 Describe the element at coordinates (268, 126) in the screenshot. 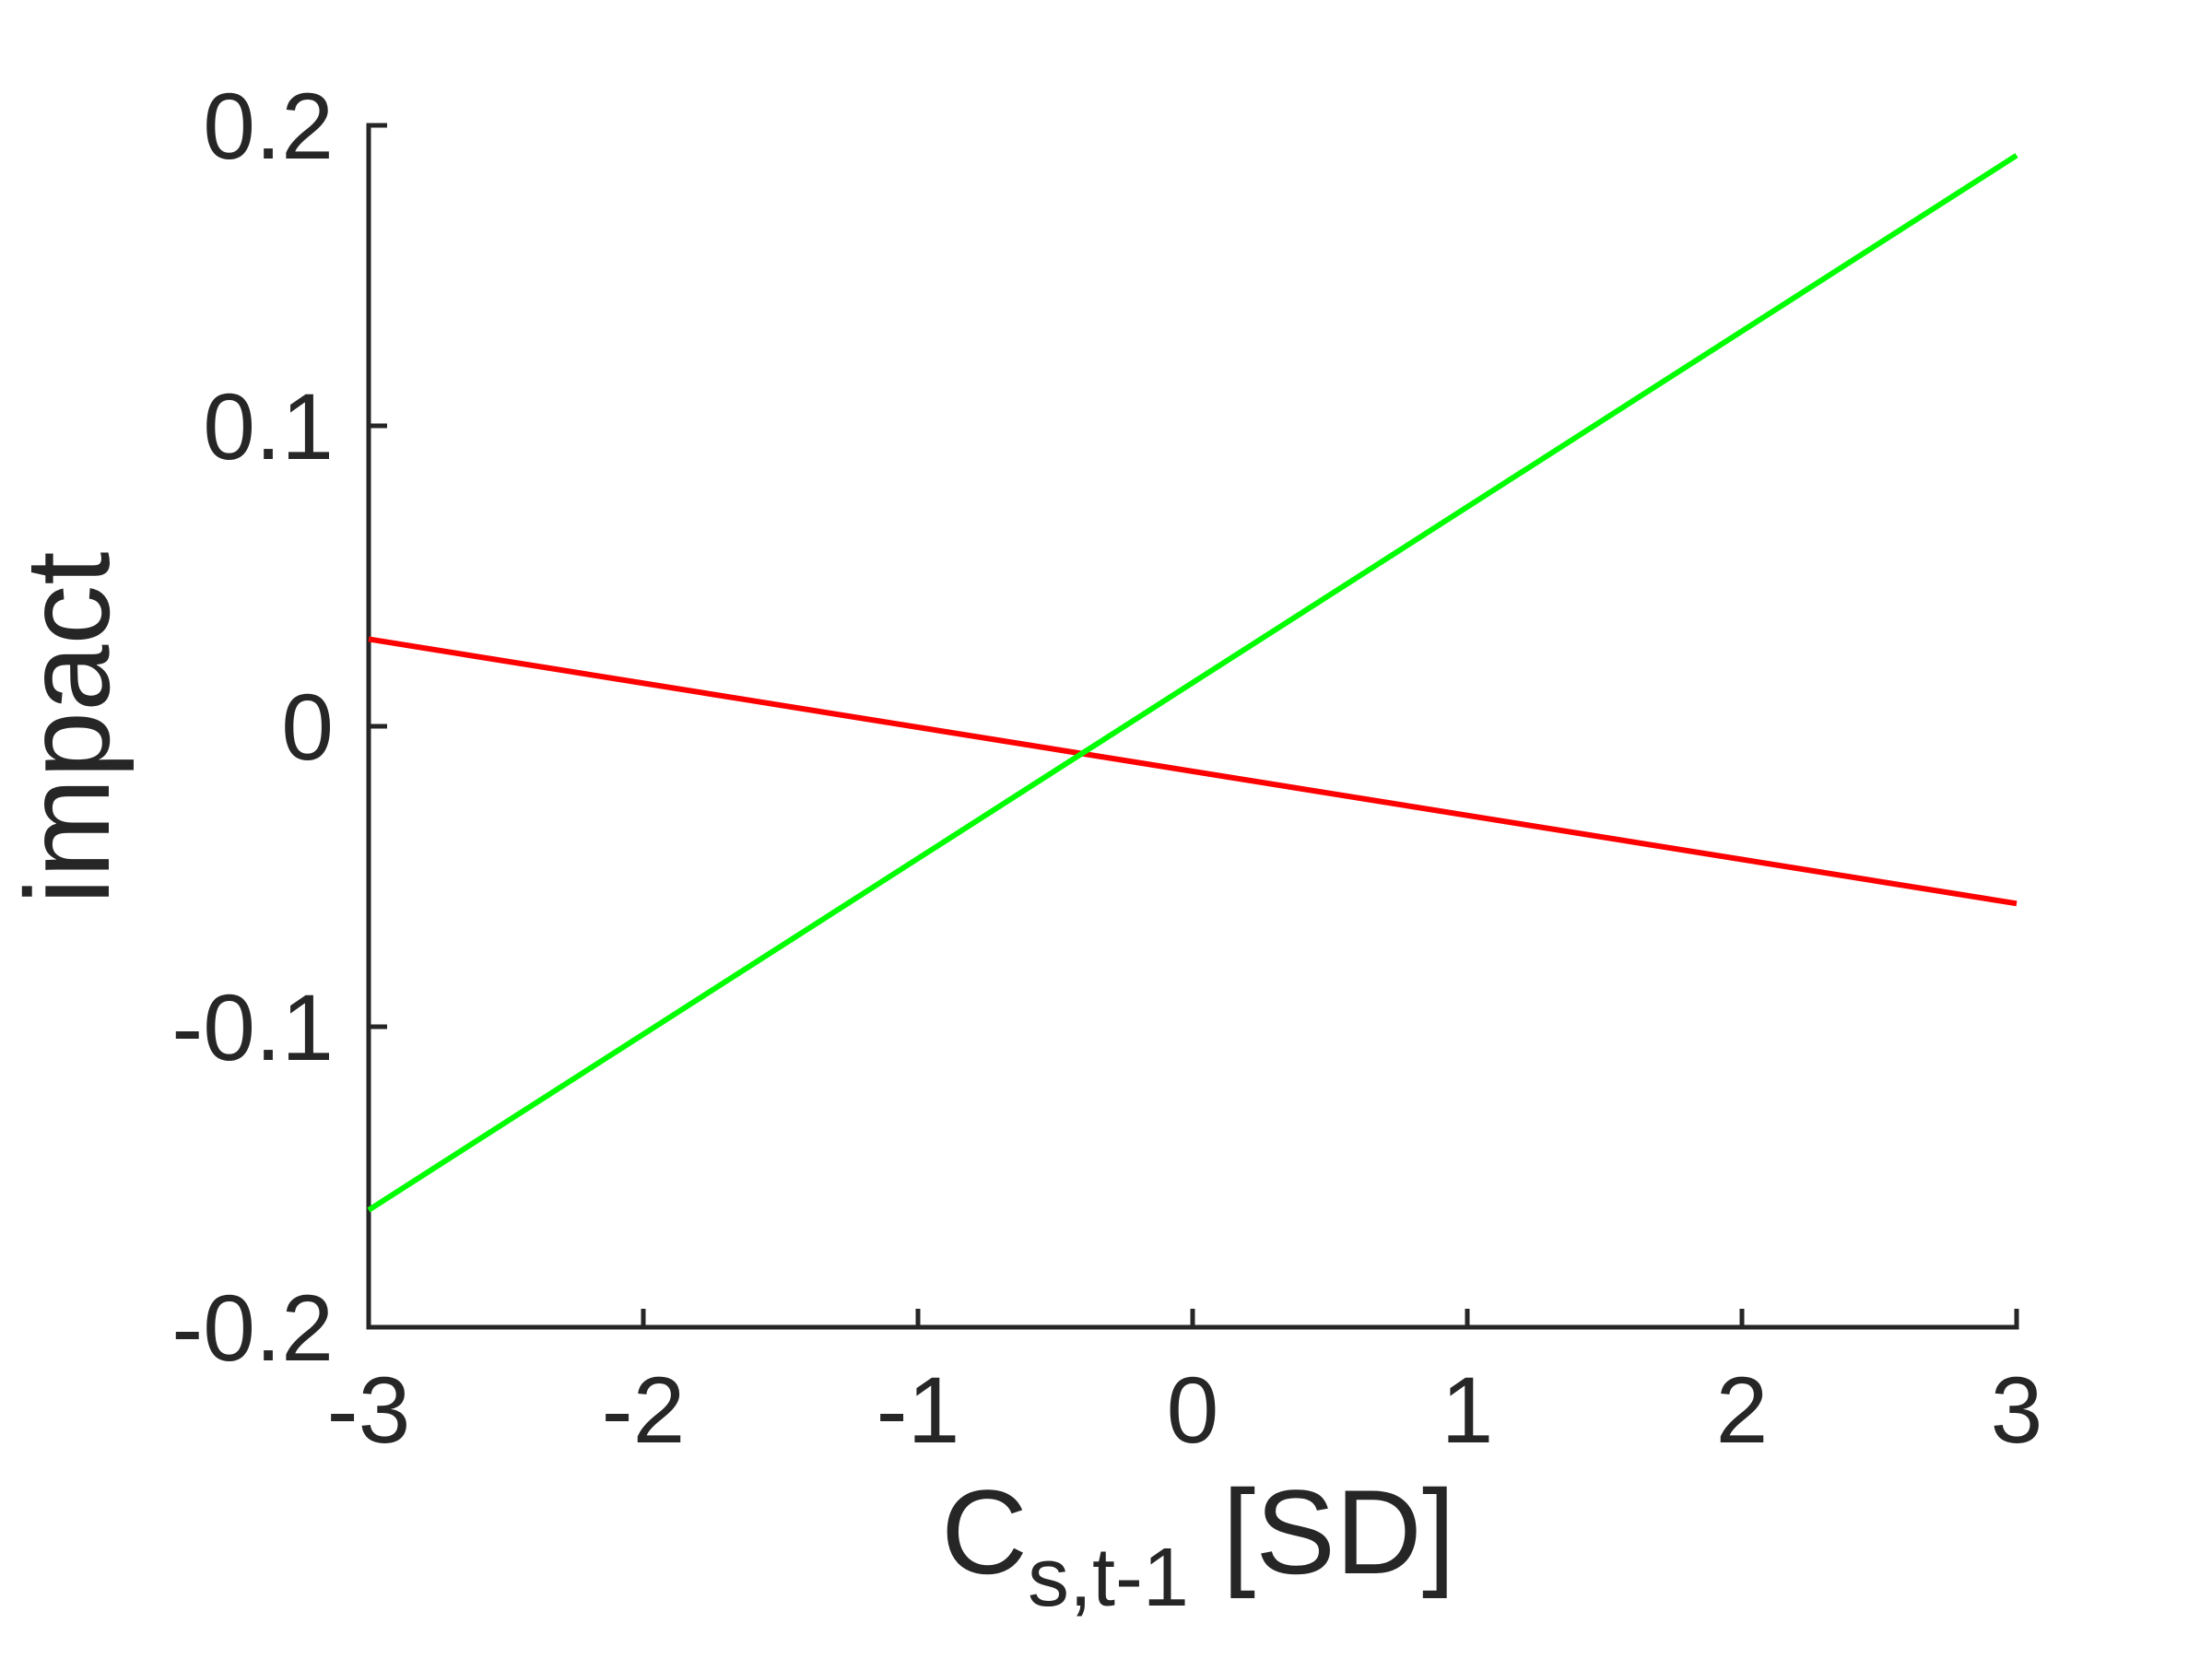

I see `y-tick-label: 0.2` at that location.